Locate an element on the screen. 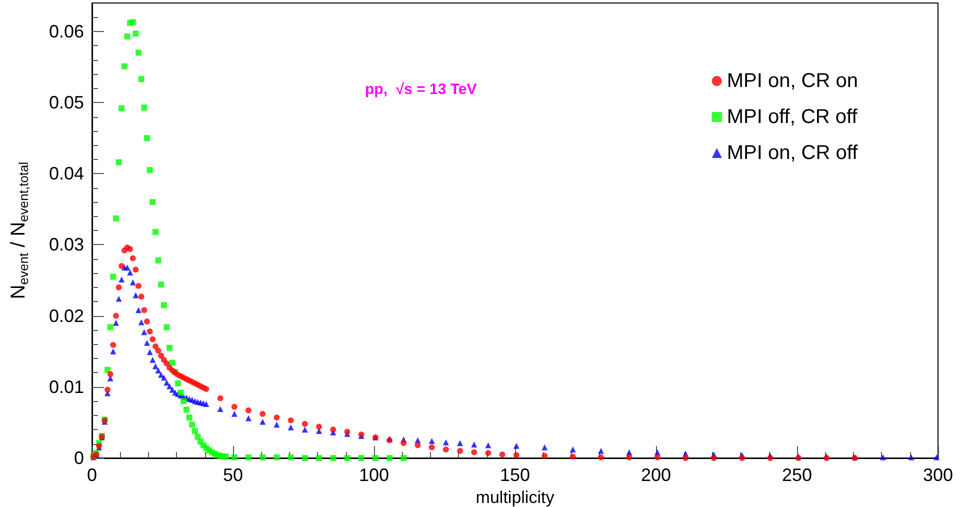 This screenshot has width=963, height=507. annotation: pp, √s = 13 TeV is located at coordinates (421, 89).